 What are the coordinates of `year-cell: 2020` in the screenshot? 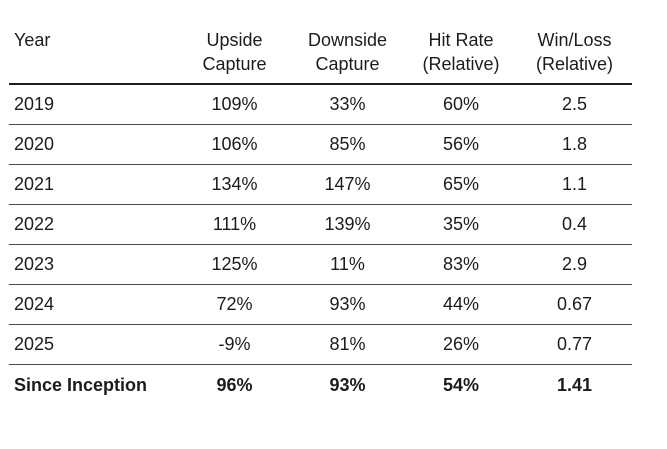 It's located at (94, 144).